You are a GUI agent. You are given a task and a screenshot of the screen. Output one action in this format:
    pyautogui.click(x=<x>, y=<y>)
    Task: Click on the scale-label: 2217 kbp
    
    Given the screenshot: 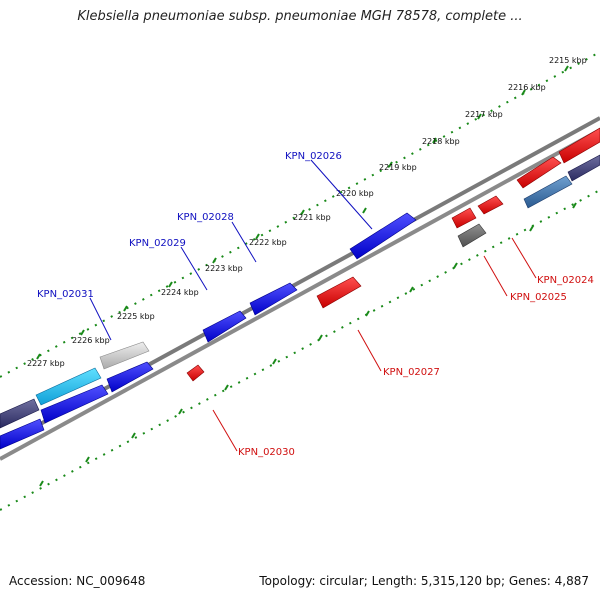 What is the action you would take?
    pyautogui.click(x=484, y=114)
    